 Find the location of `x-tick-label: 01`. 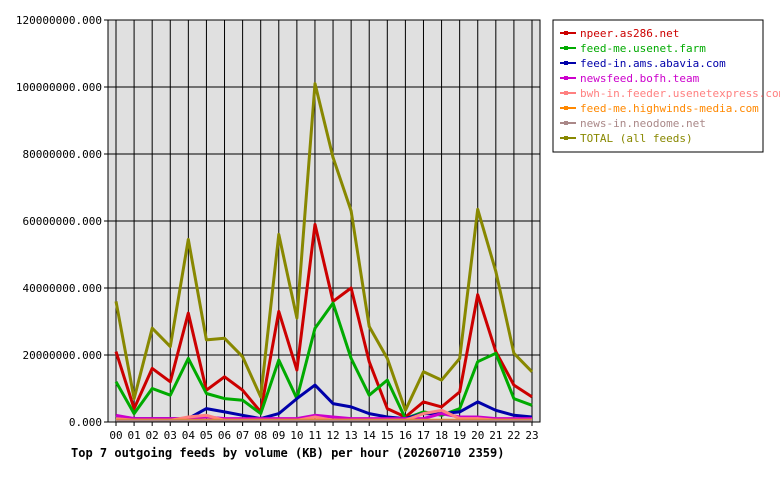

x-tick-label: 01 is located at coordinates (133, 435).